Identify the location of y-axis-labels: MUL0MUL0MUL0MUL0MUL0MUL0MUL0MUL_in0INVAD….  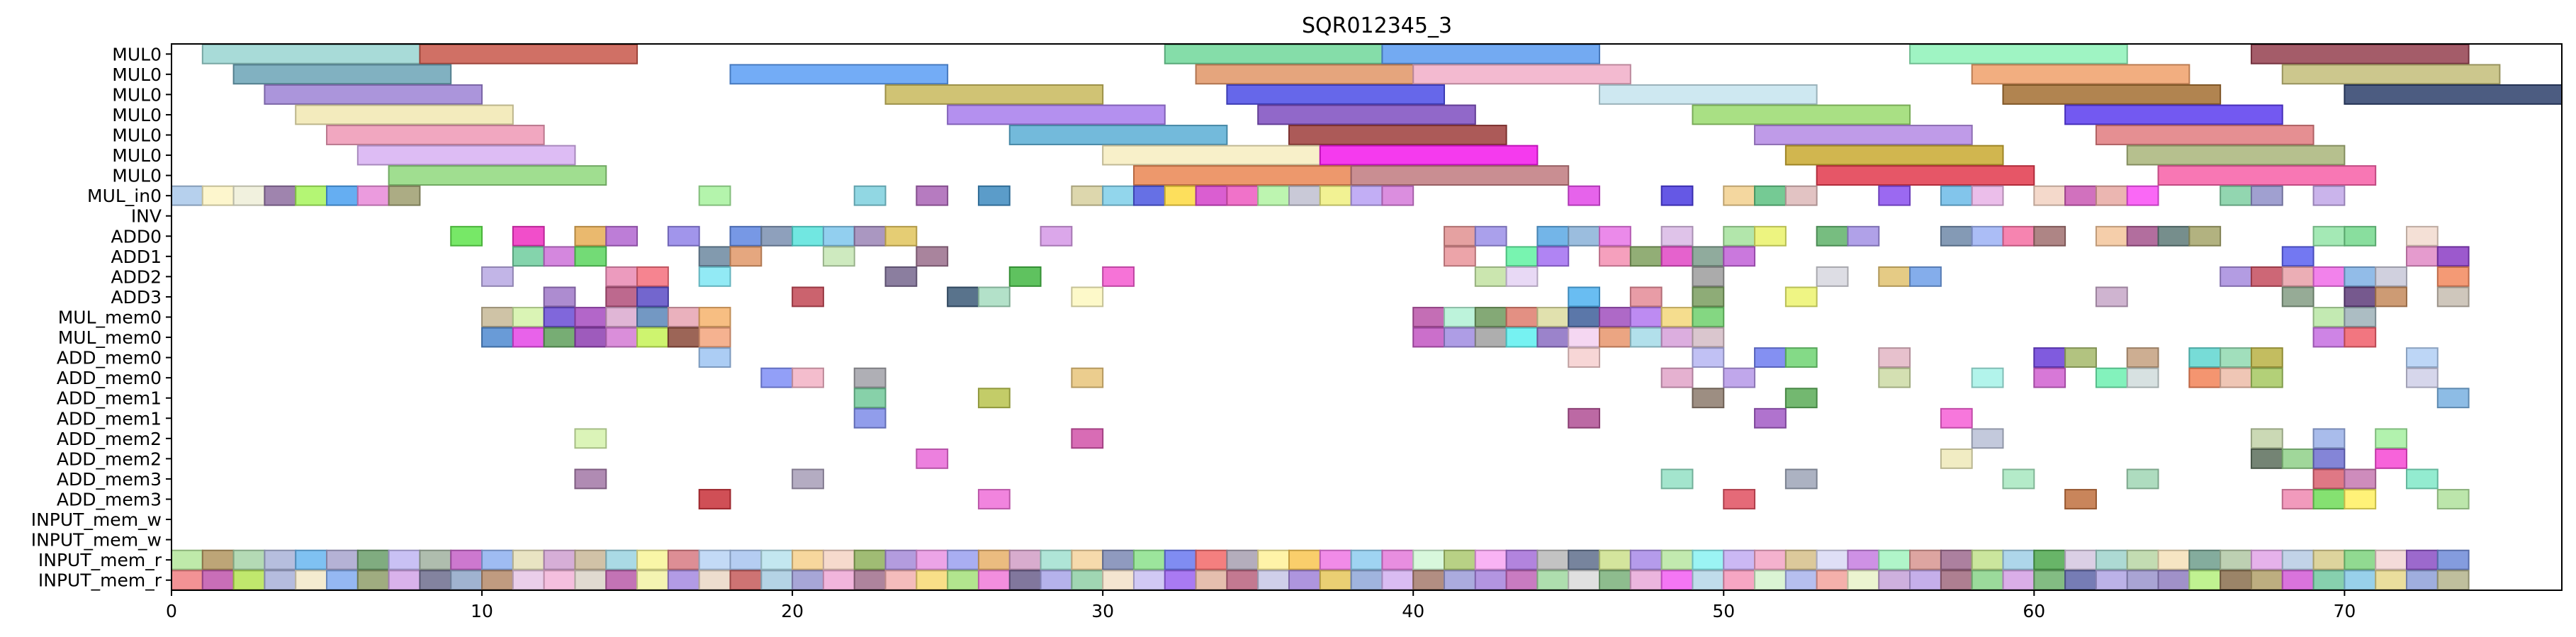
(101, 317).